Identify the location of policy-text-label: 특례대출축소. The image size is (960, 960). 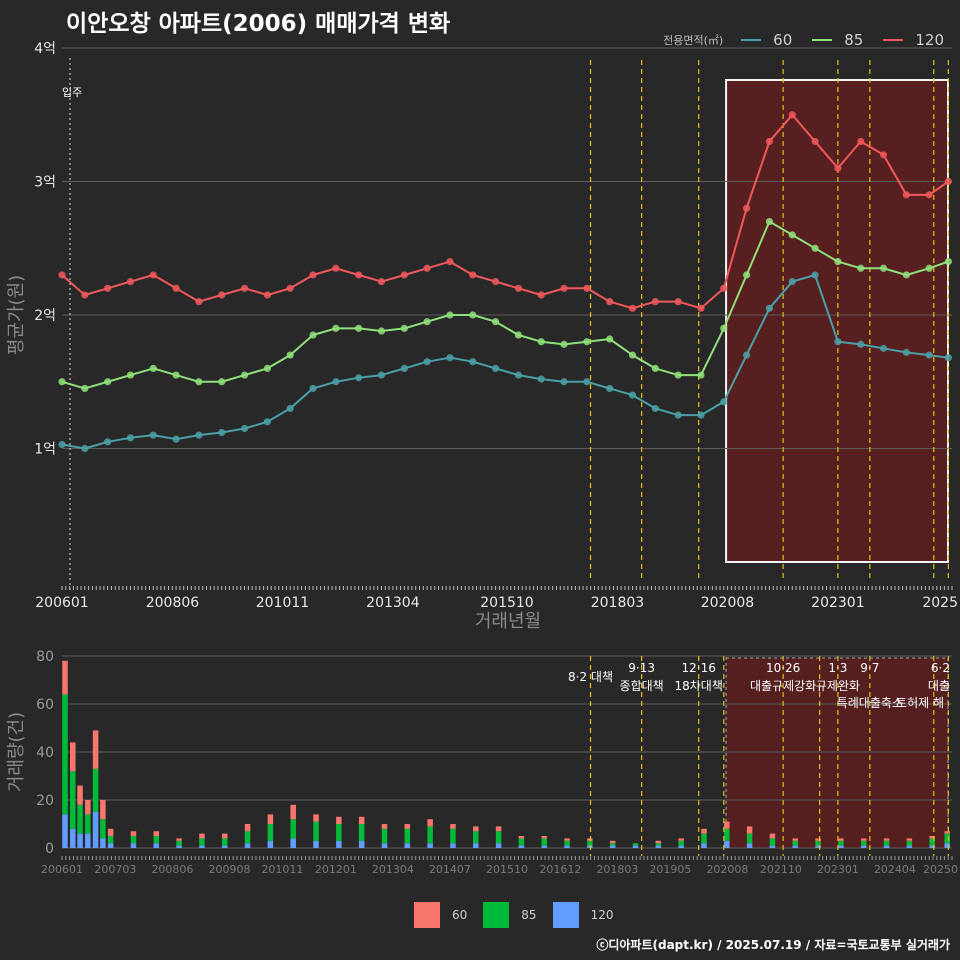
(870, 703).